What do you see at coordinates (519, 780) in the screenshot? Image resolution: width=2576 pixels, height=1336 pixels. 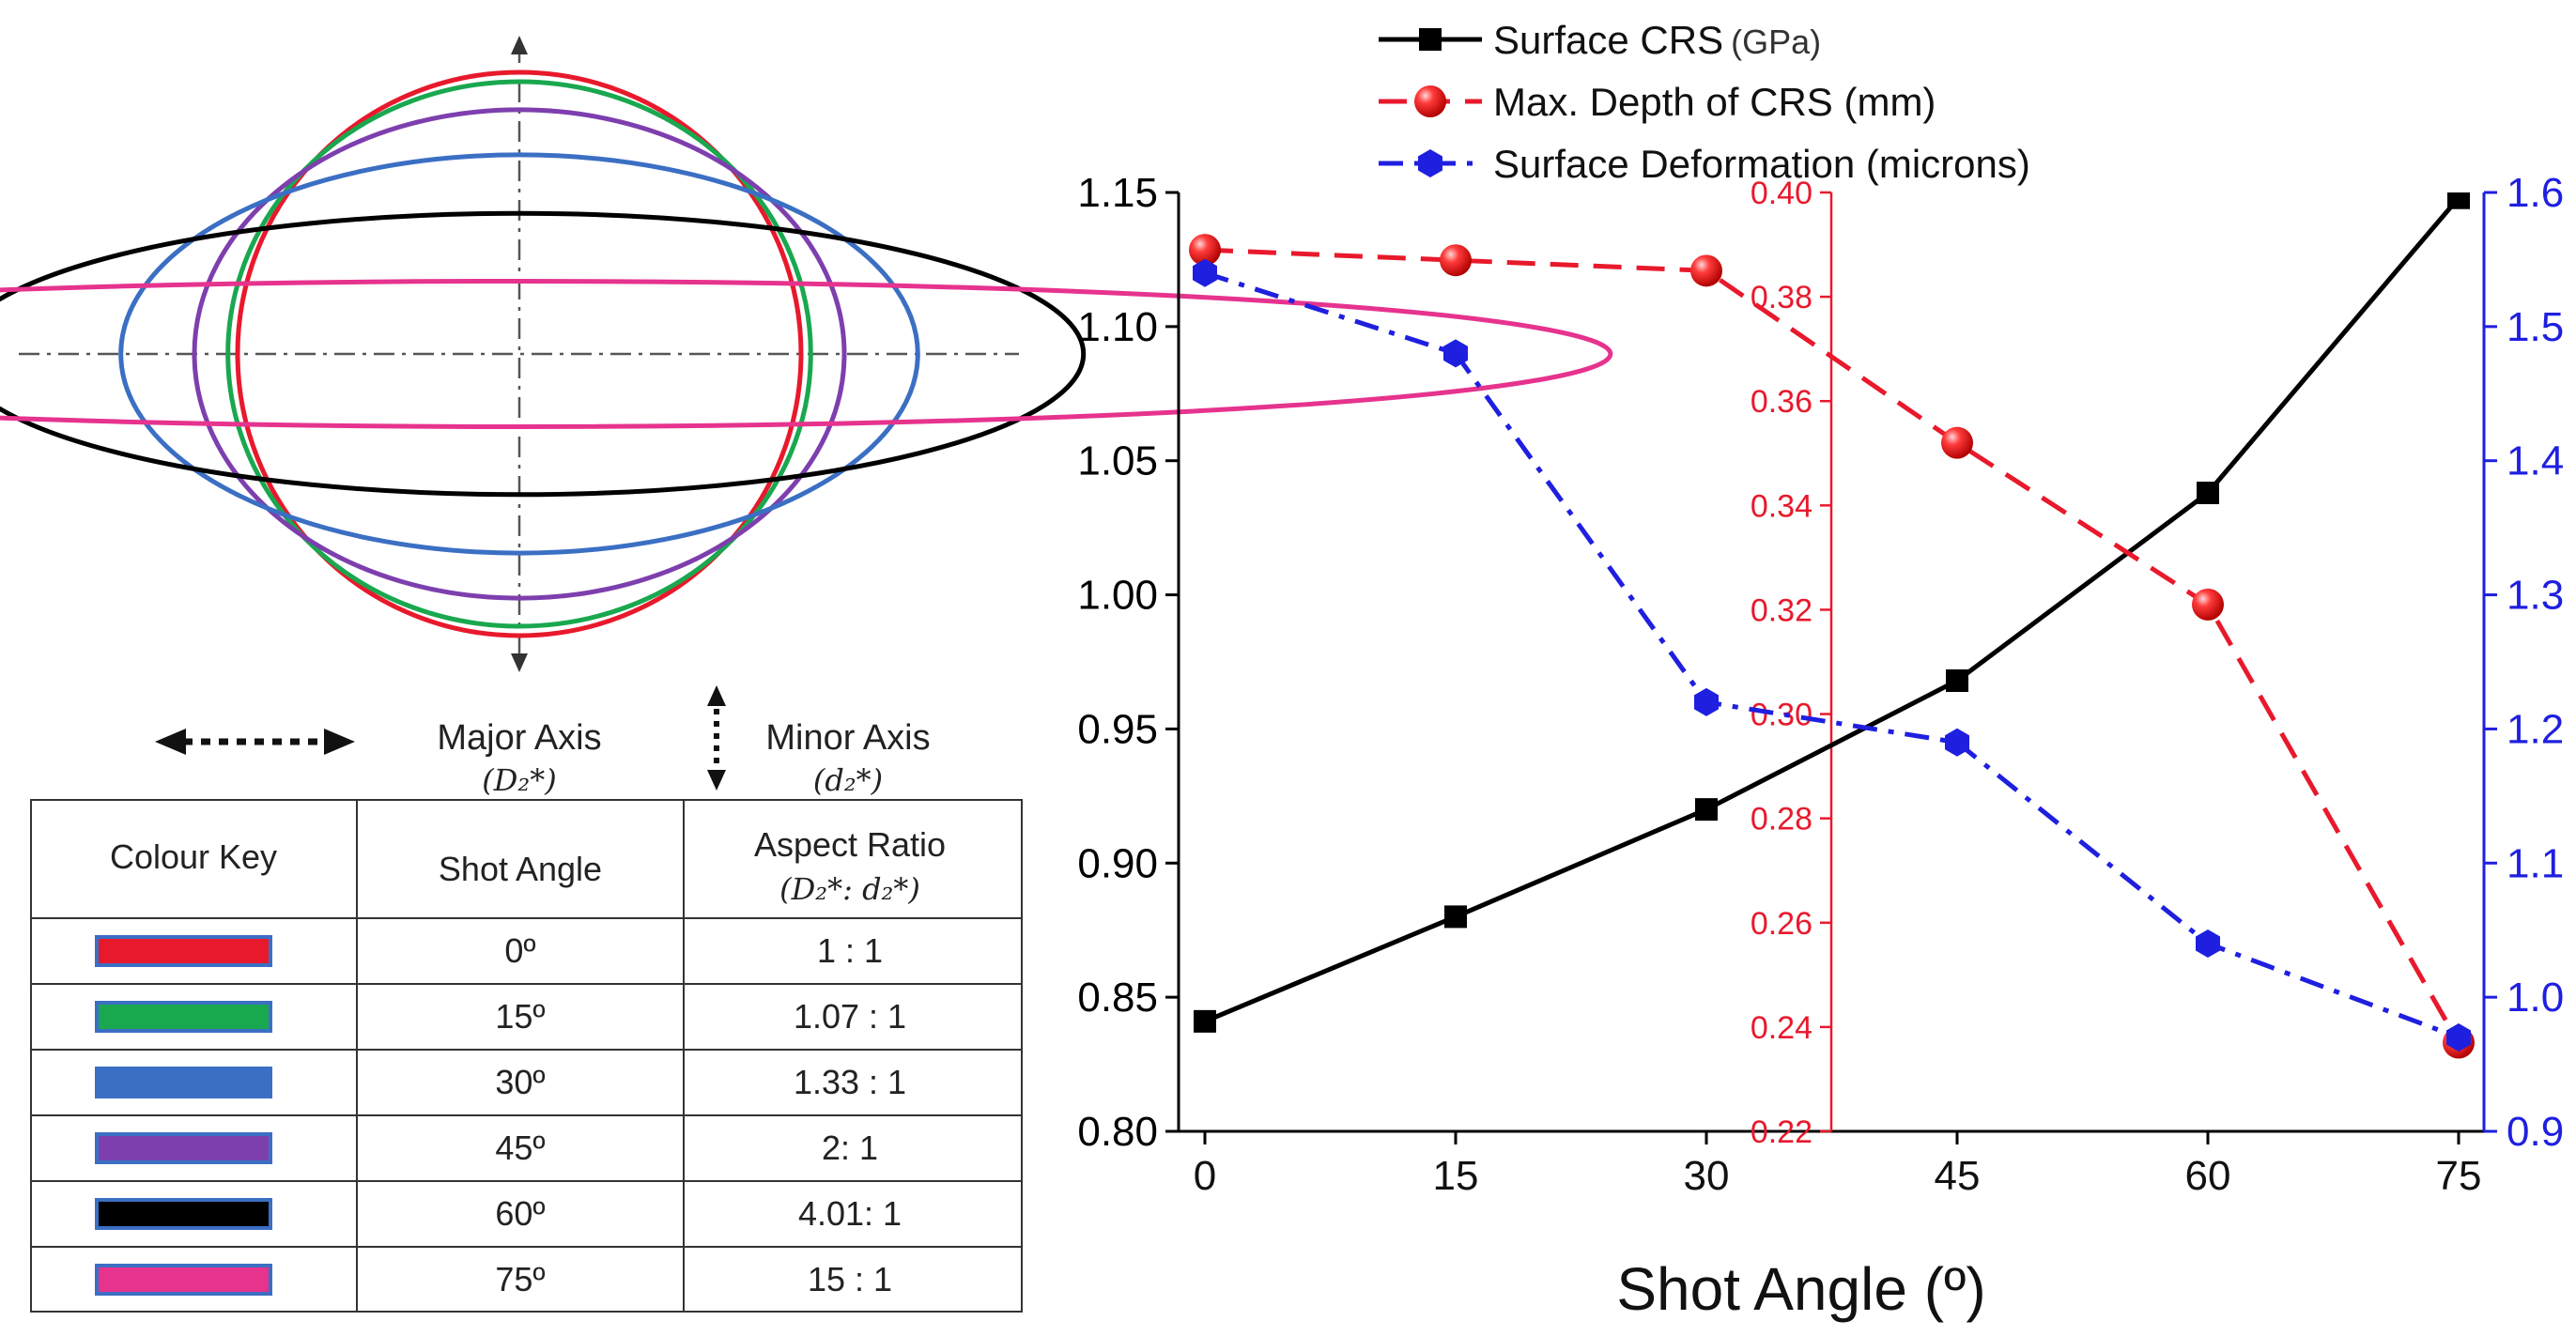 I see `major-axis-symbol: (D₂*)` at bounding box center [519, 780].